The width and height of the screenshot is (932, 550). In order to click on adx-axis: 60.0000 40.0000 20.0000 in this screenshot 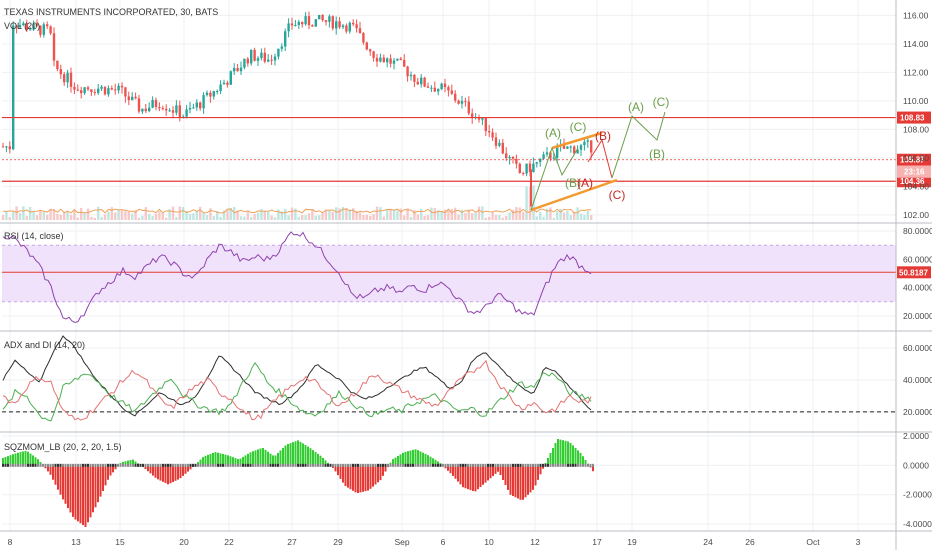, I will do `click(917, 380)`.